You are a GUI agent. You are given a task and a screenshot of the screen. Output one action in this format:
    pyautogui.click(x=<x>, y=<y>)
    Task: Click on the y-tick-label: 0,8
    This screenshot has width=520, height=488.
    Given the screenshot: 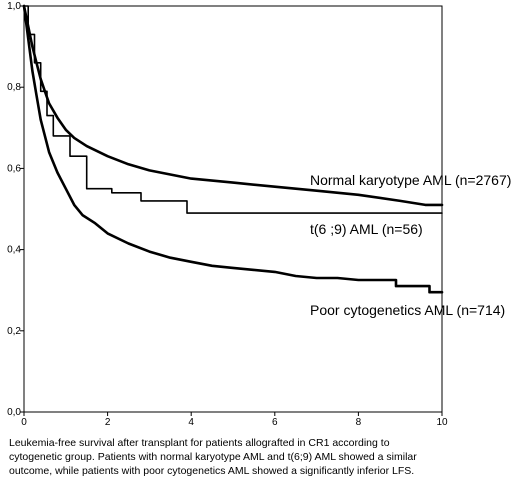 What is the action you would take?
    pyautogui.click(x=14, y=87)
    